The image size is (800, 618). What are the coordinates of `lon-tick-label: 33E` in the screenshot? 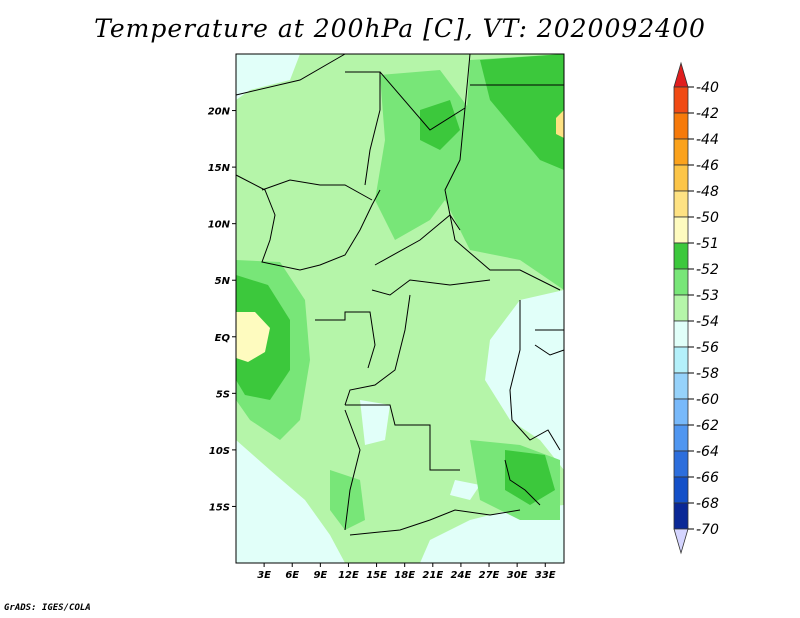 It's located at (545, 575).